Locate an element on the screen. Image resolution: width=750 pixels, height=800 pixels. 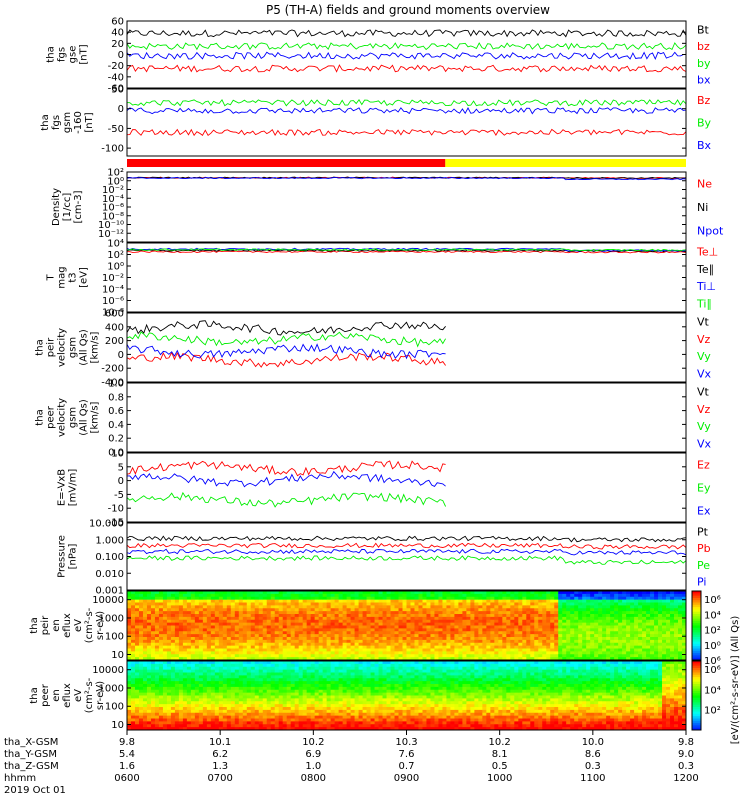
ylabel-line: peir is located at coordinates (45, 625).